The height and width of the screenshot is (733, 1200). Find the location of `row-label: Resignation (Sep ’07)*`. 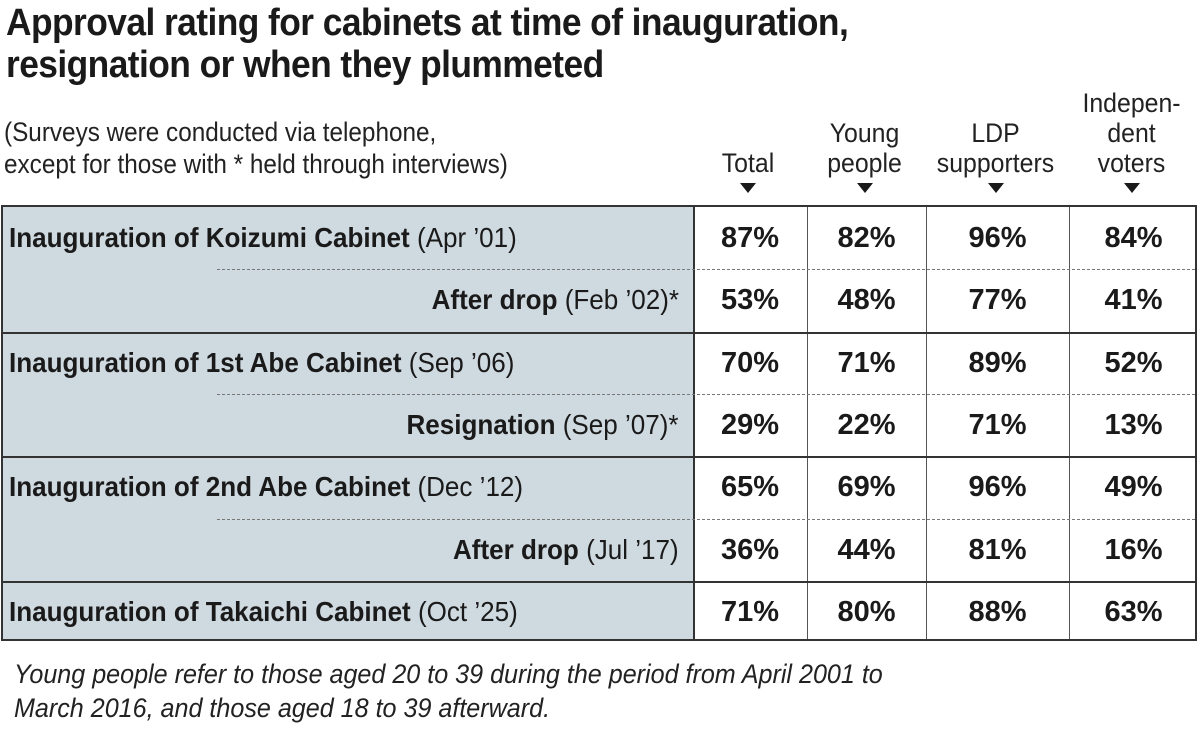

row-label: Resignation (Sep ’07)* is located at coordinates (543, 425).